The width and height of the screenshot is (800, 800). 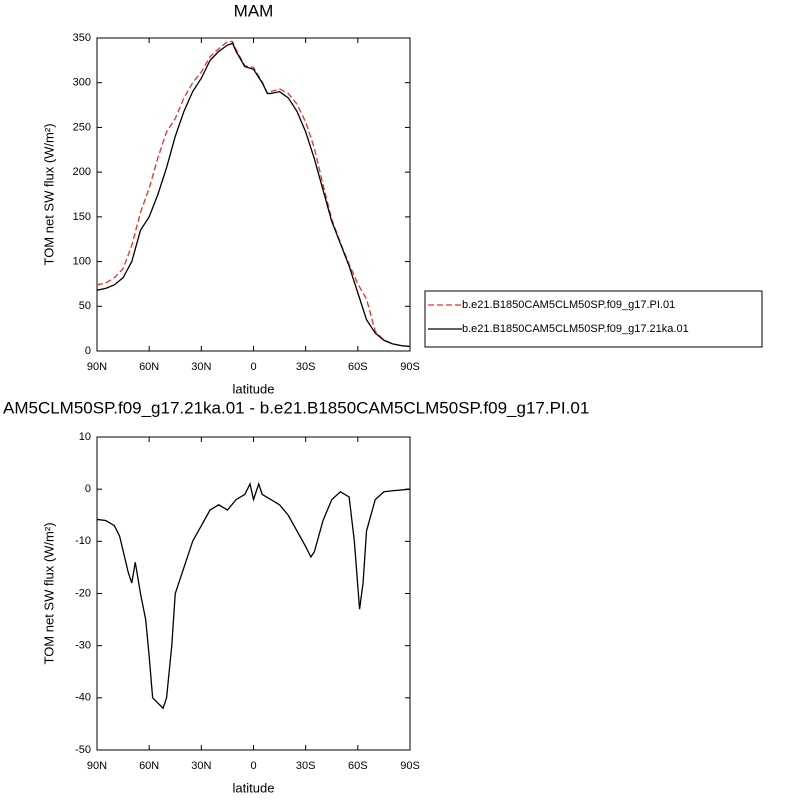 What do you see at coordinates (83, 593) in the screenshot?
I see `y-tick-label: -20` at bounding box center [83, 593].